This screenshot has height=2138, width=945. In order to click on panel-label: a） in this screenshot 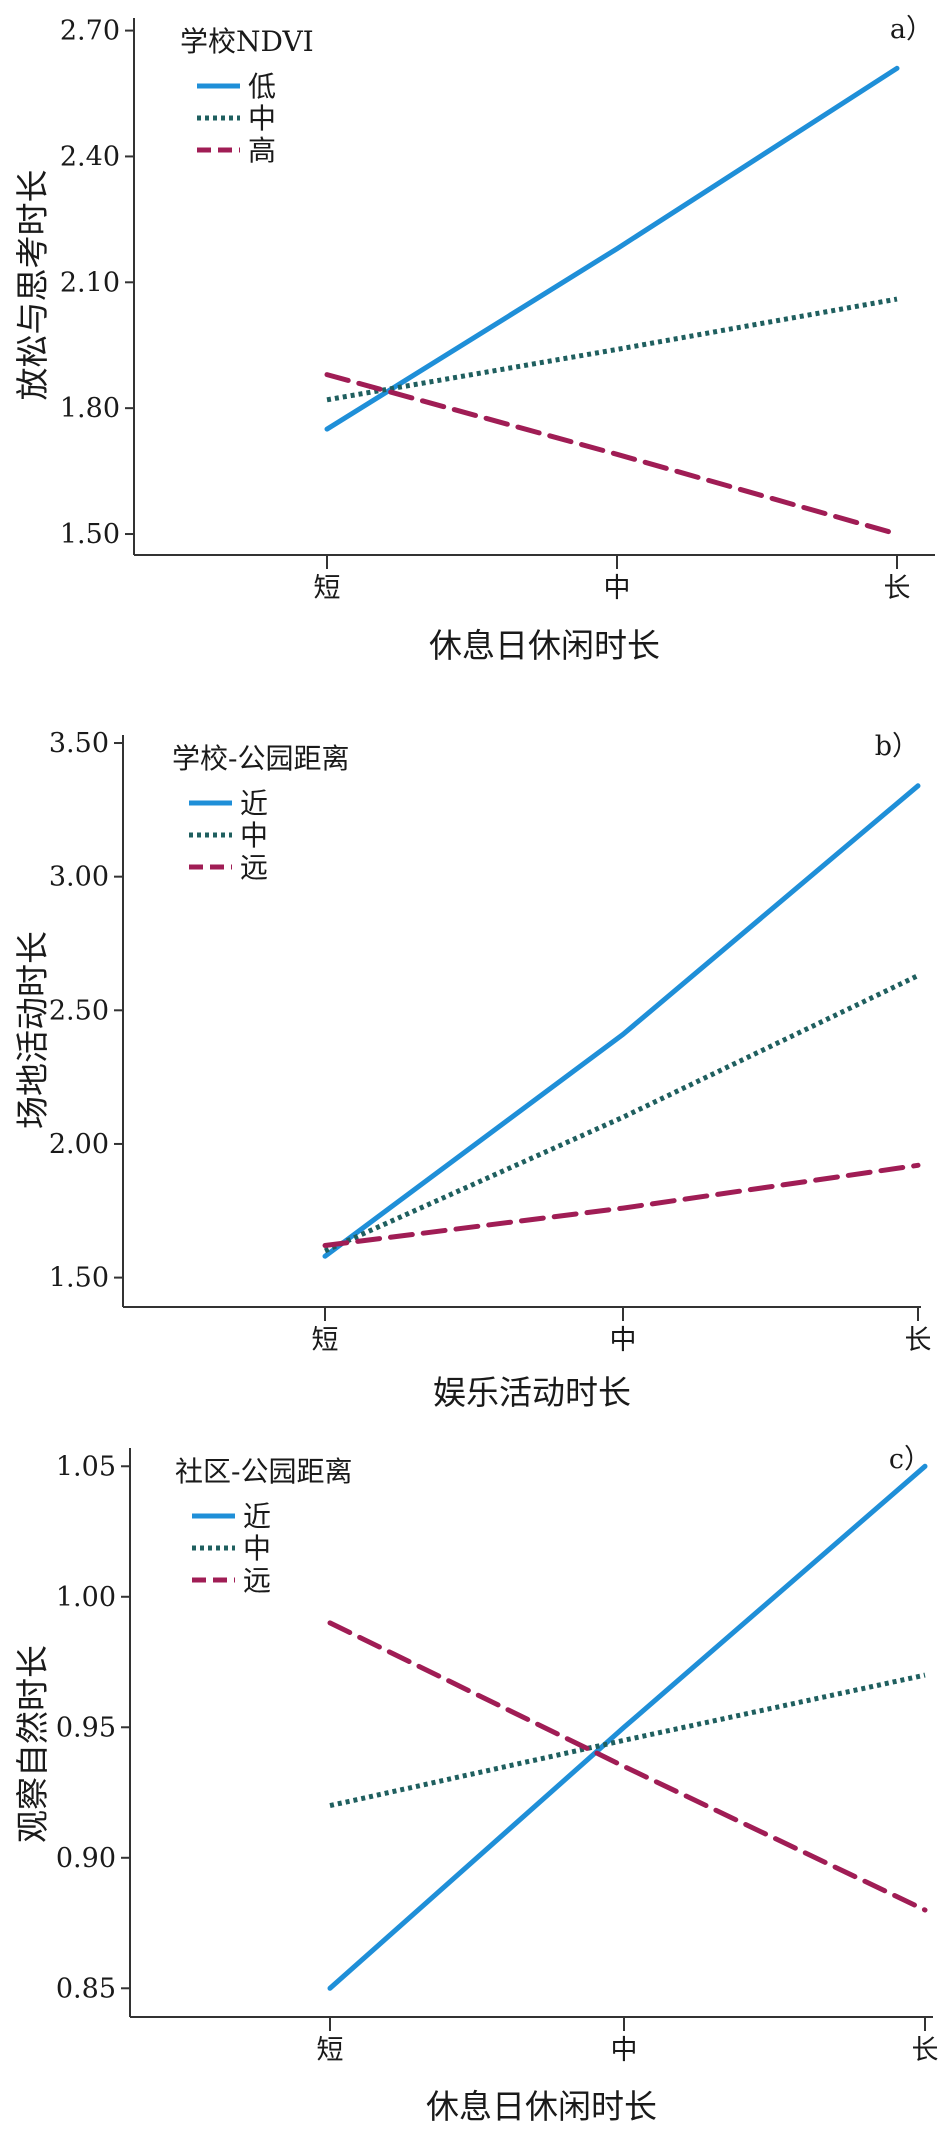, I will do `click(911, 29)`.